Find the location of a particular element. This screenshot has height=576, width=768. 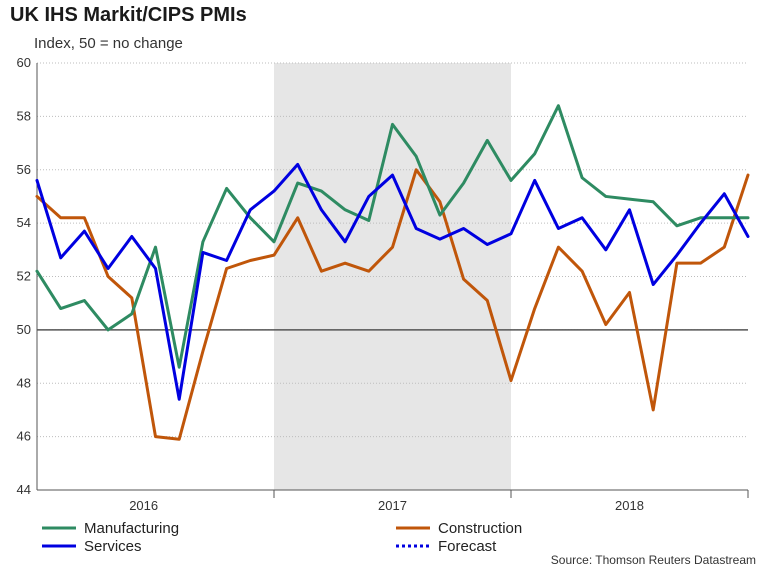

legend-label-services: Services is located at coordinates (113, 546).